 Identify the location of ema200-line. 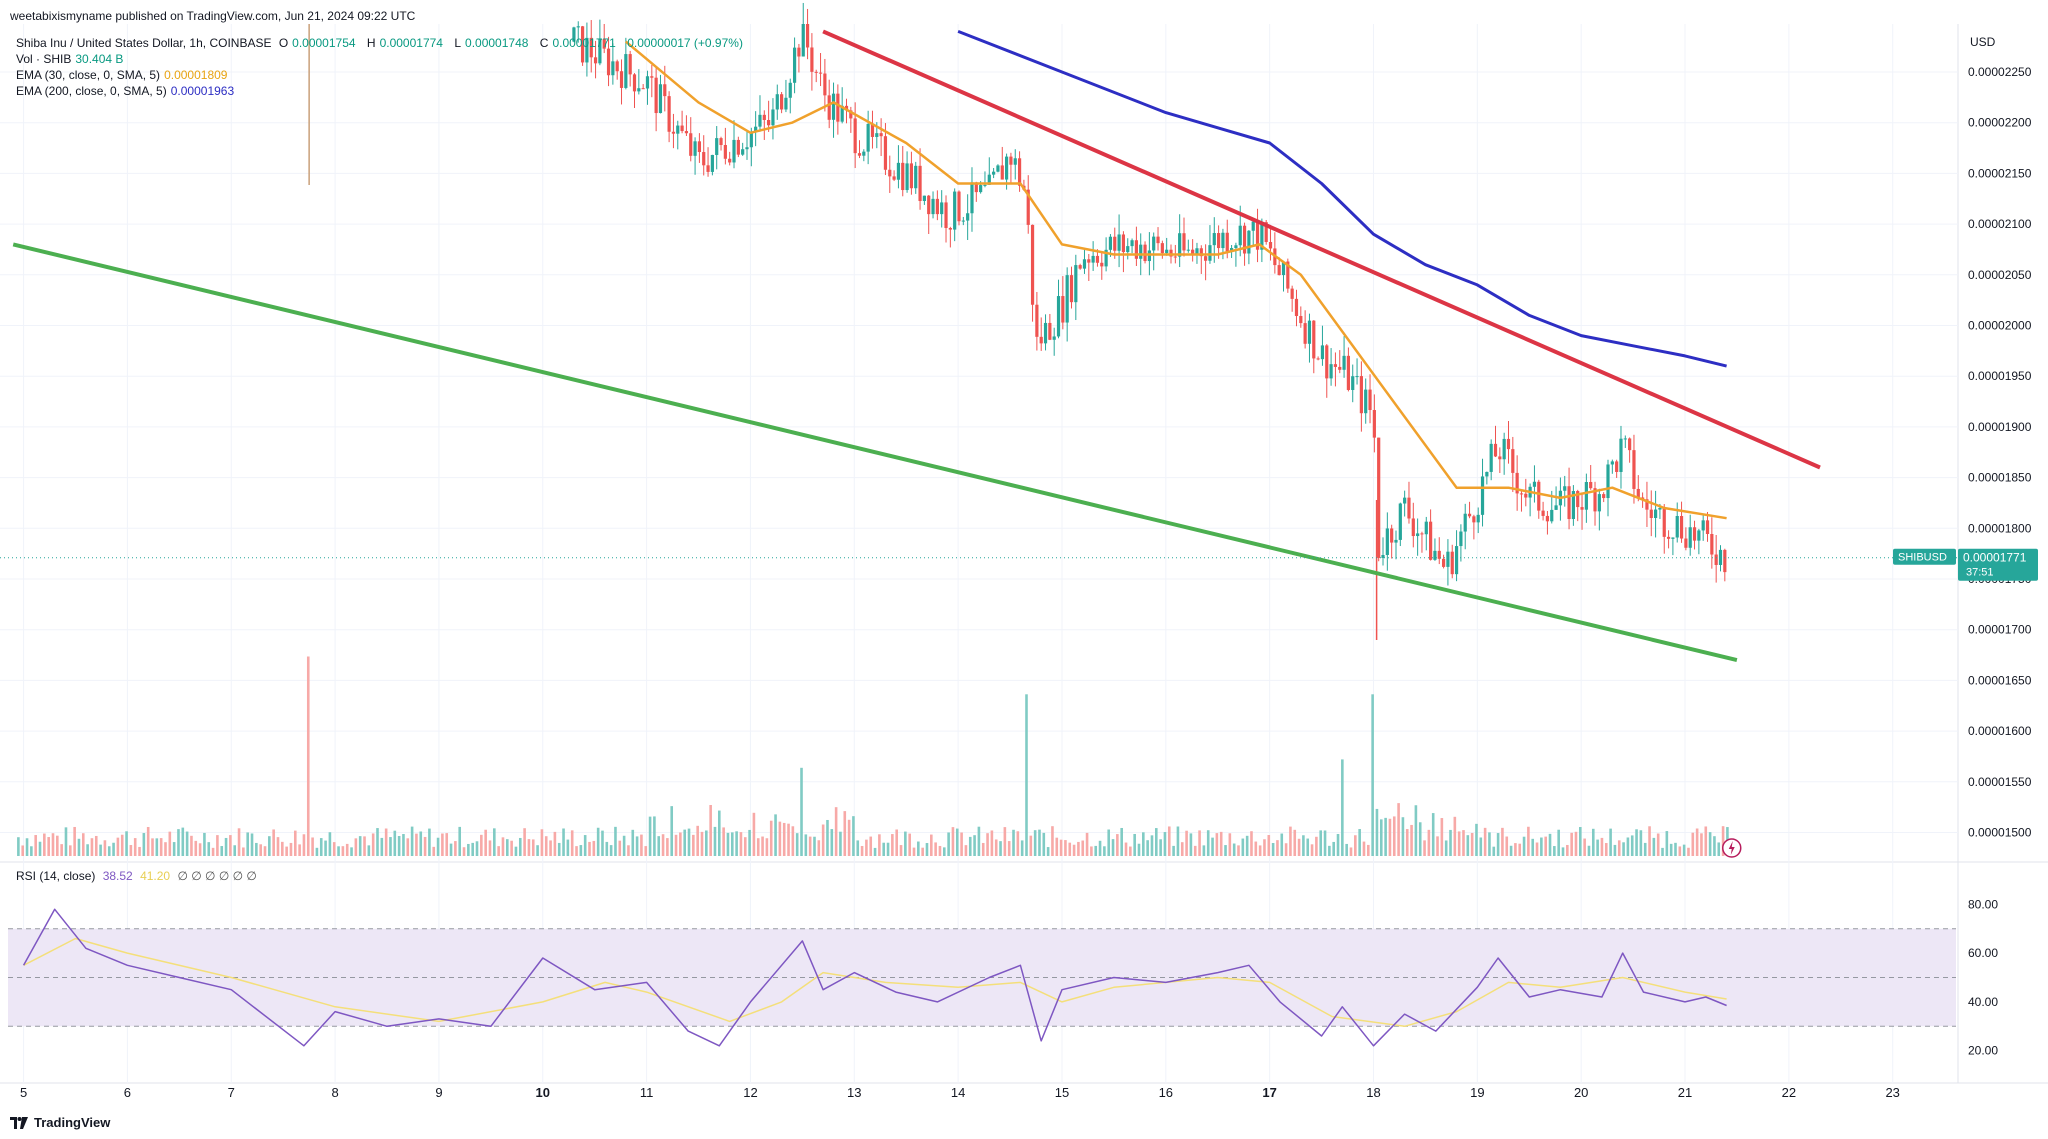
(1342, 199).